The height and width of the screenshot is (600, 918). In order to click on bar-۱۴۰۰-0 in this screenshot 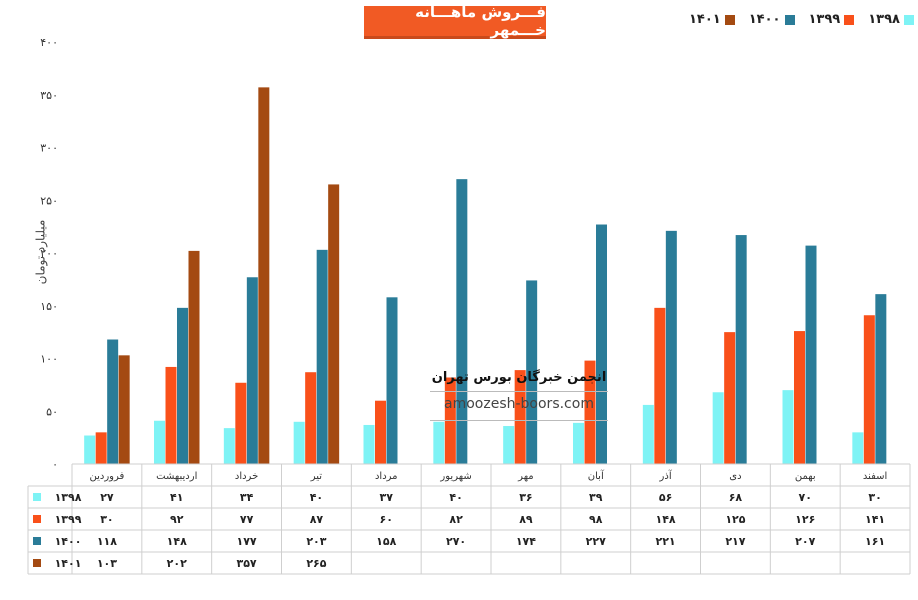, I will do `click(113, 401)`.